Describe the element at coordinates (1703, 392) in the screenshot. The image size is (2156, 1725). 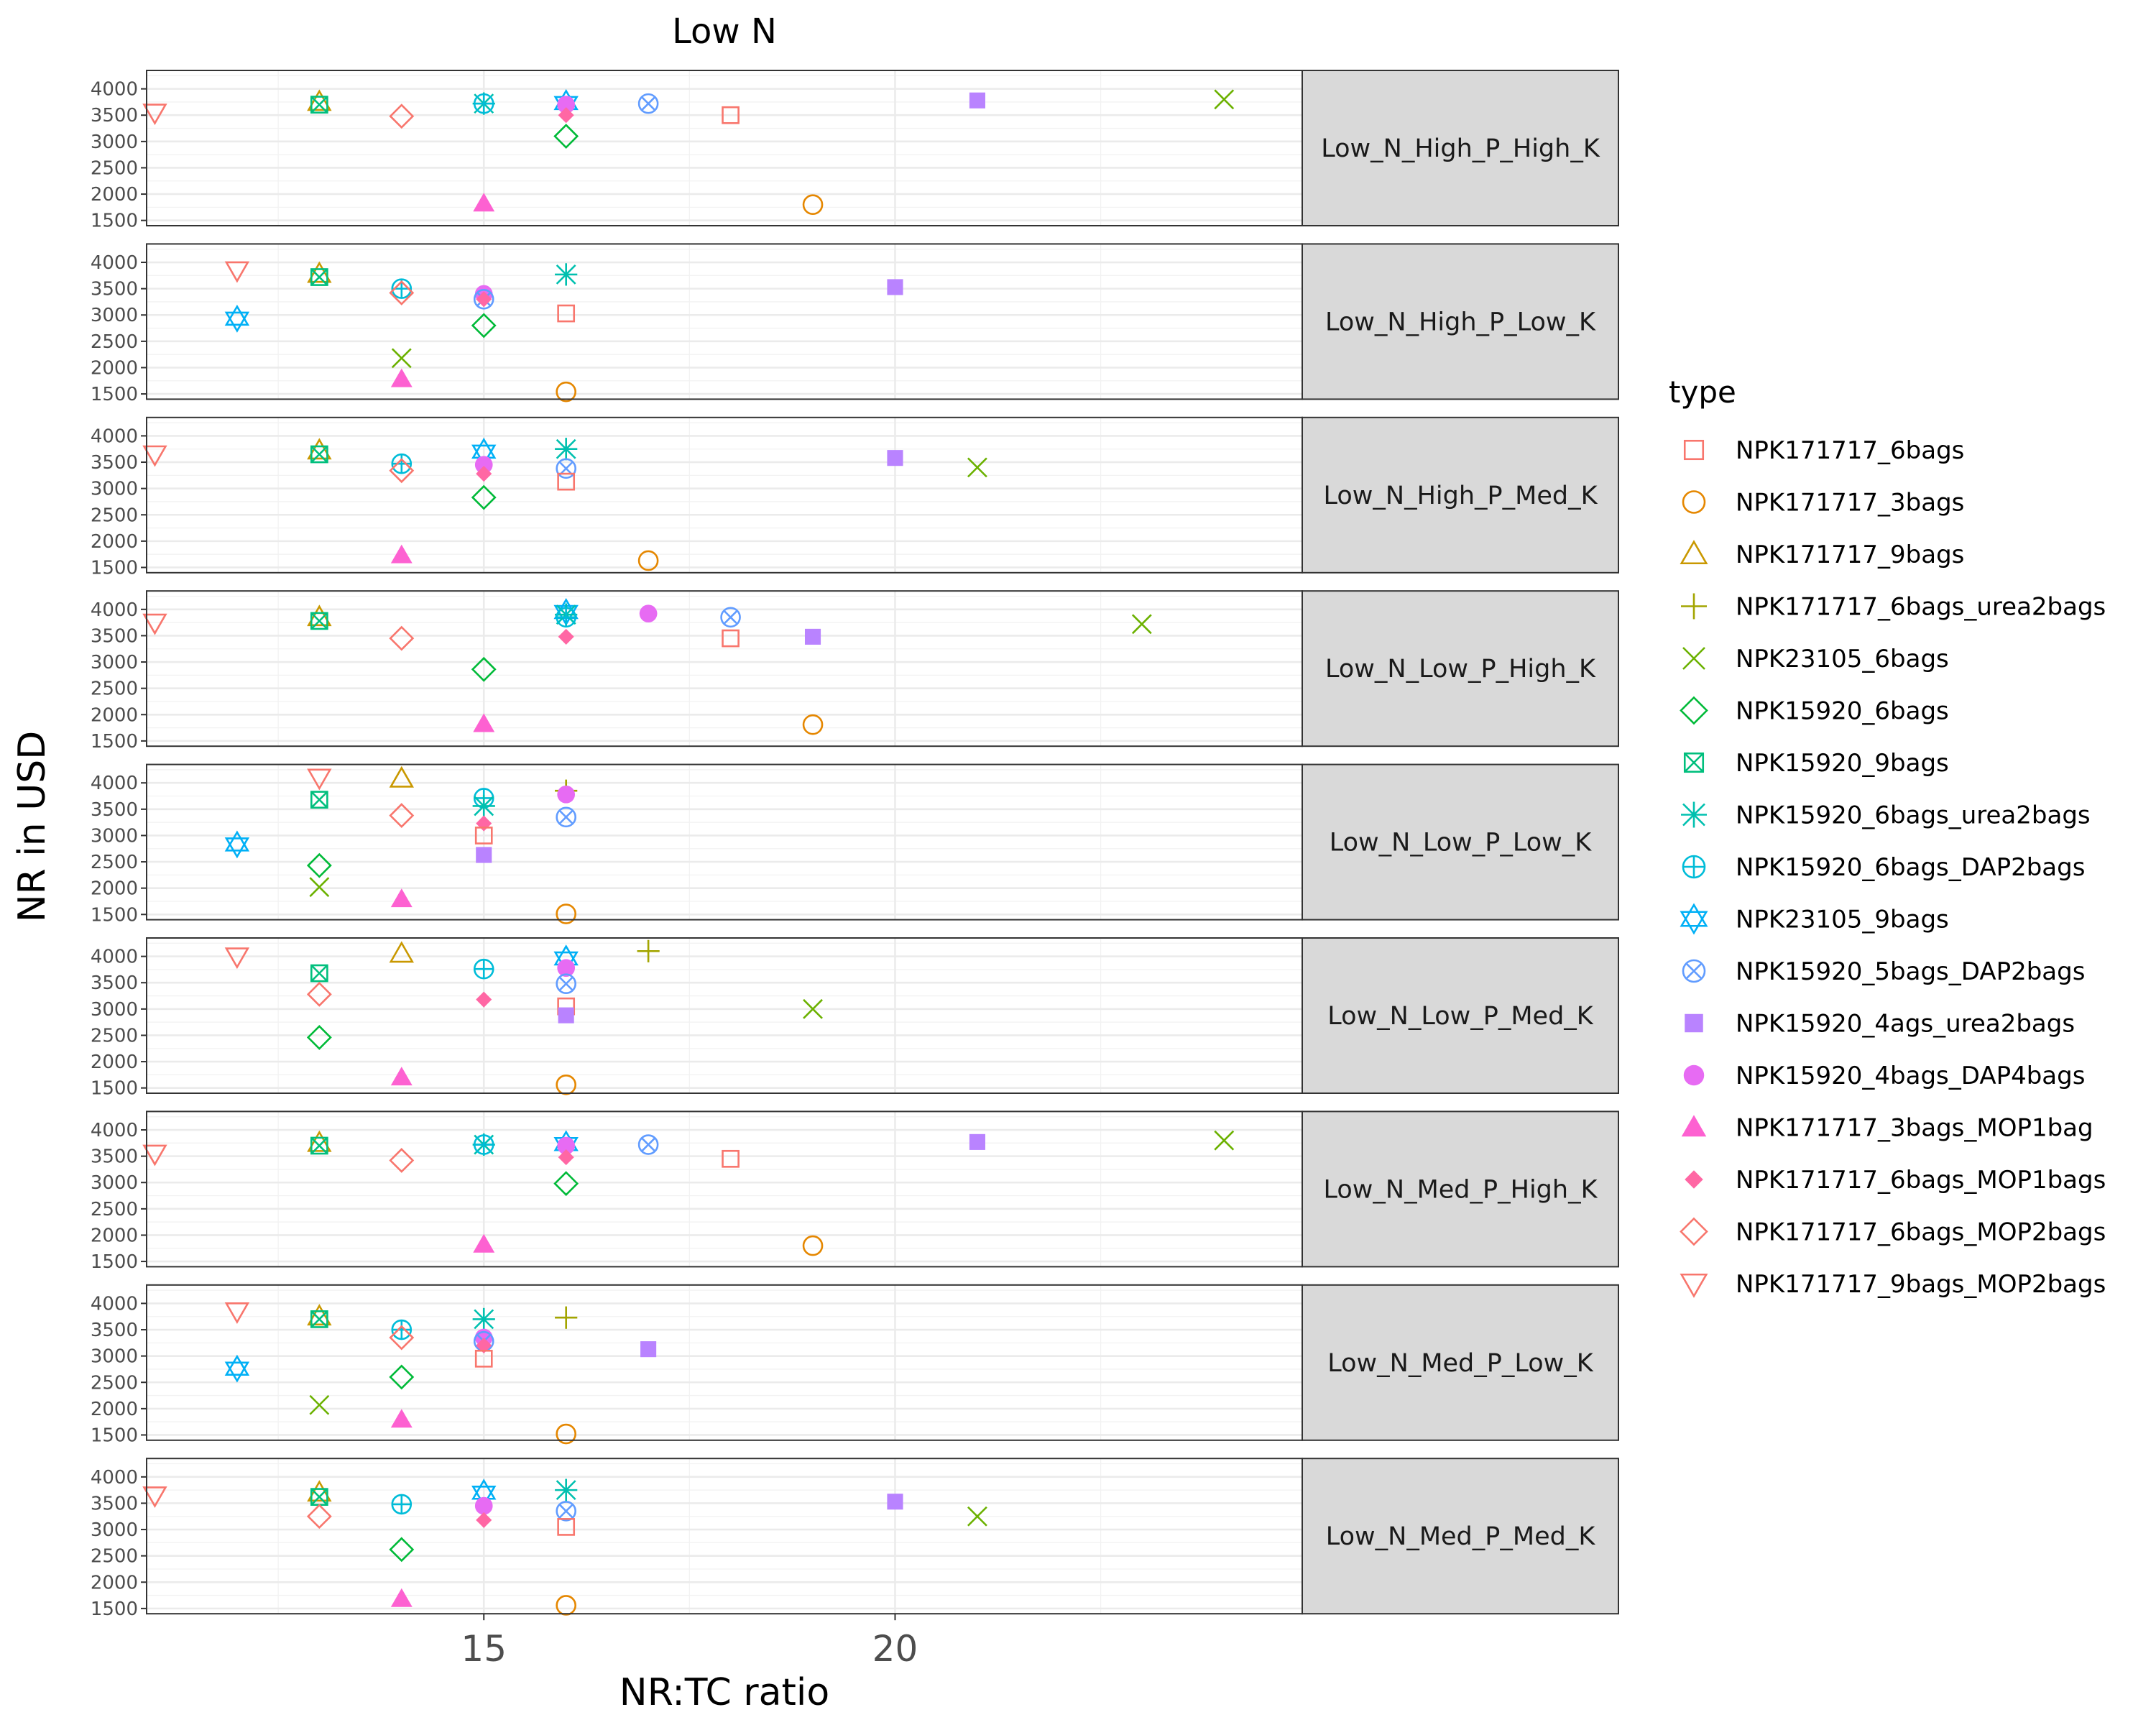
I see `legend-title: type` at that location.